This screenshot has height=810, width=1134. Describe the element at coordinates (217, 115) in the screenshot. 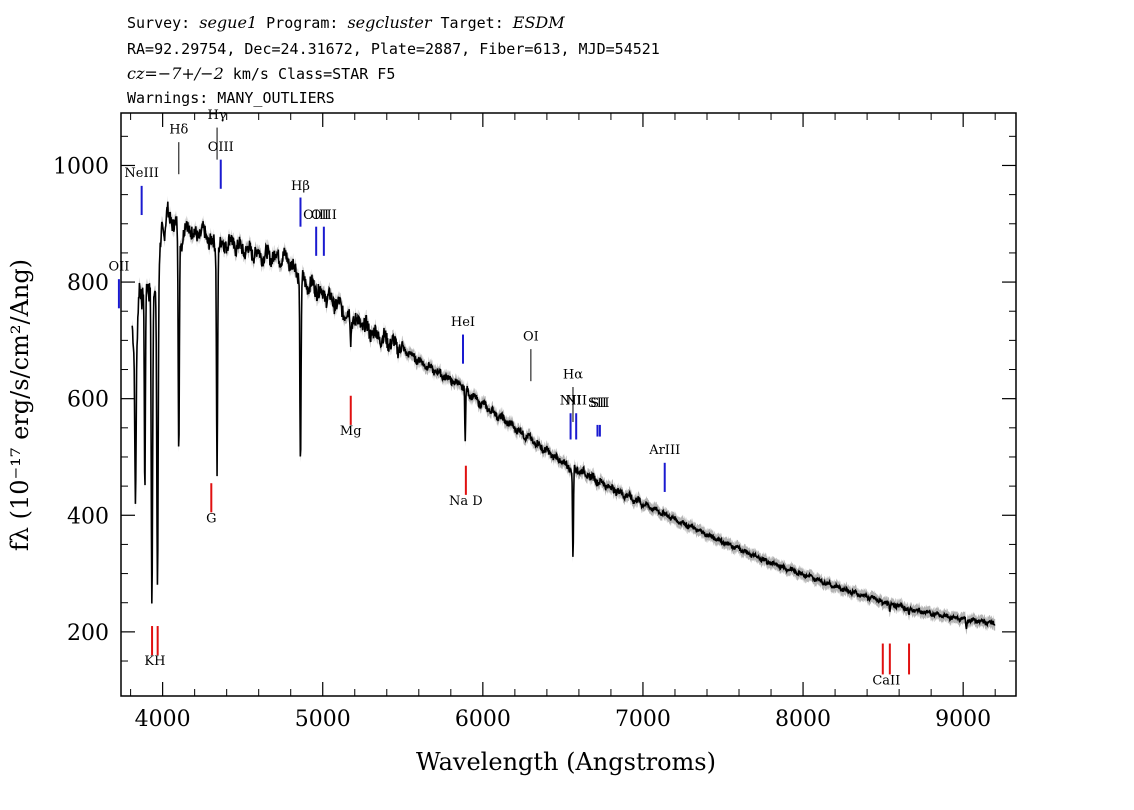

I see `balmer-line-label: Hγ` at that location.